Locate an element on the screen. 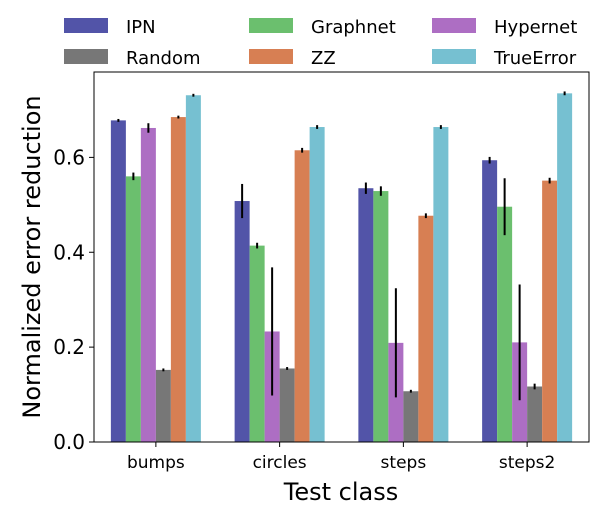 The image size is (614, 515). y-axis-ticks: 0.0 0.2 0.4 0.6 is located at coordinates (73, 299).